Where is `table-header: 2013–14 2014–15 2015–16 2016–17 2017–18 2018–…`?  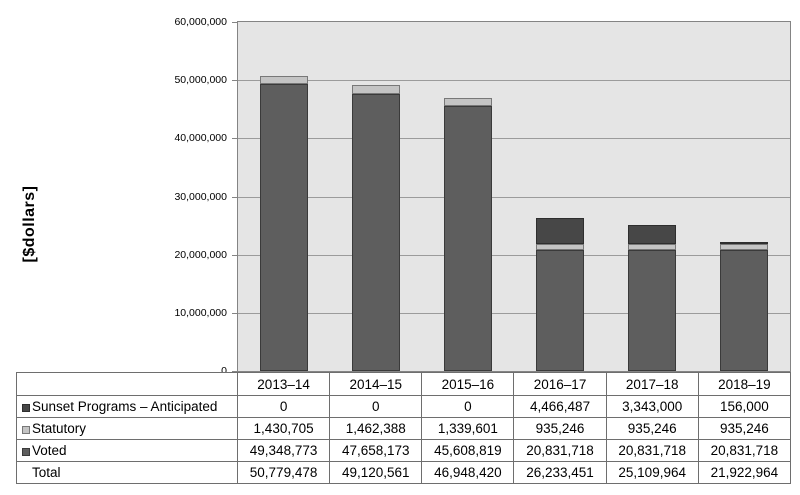
table-header: 2013–14 2014–15 2015–16 2016–17 2017–18 2018–… is located at coordinates (404, 384).